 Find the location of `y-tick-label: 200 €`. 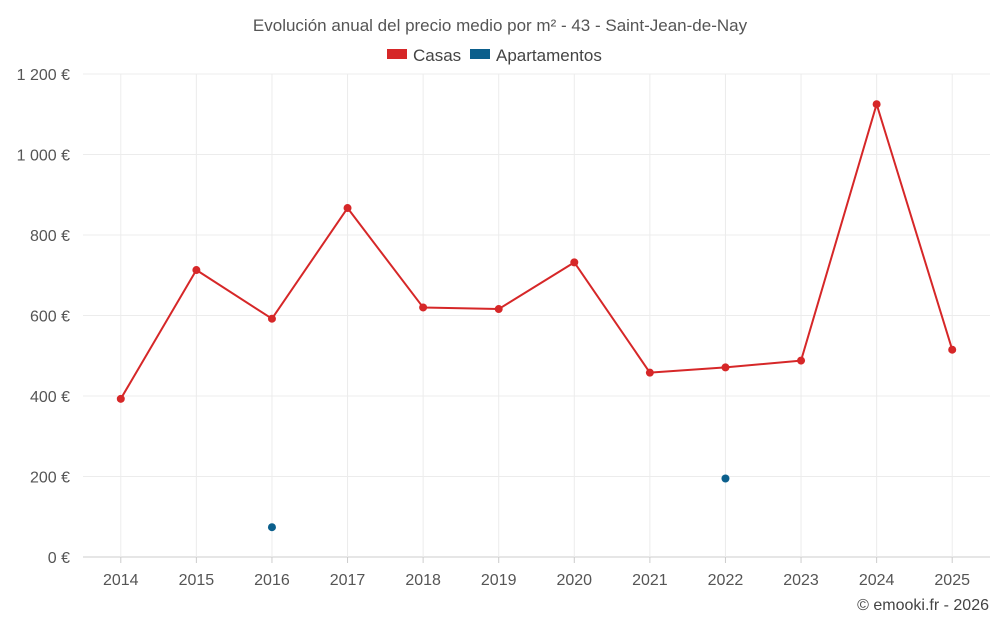

y-tick-label: 200 € is located at coordinates (50, 478).